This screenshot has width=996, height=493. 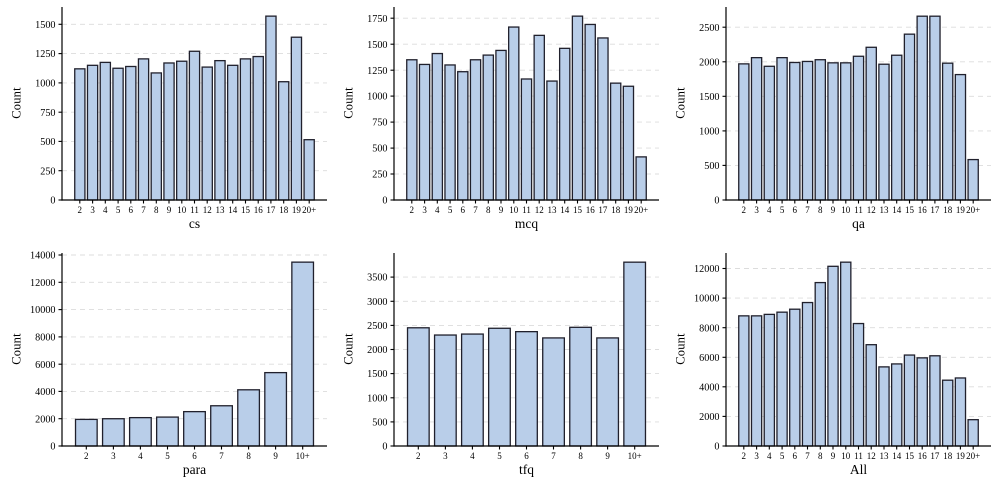 I want to click on x-tick-label: 16, so click(x=591, y=210).